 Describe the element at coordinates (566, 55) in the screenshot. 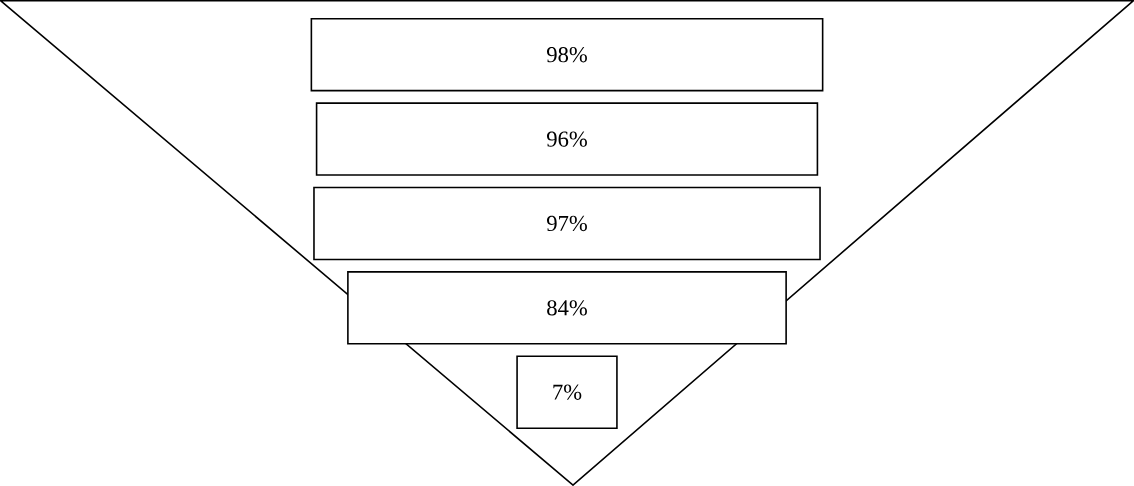

I see `data-label: 98%` at that location.